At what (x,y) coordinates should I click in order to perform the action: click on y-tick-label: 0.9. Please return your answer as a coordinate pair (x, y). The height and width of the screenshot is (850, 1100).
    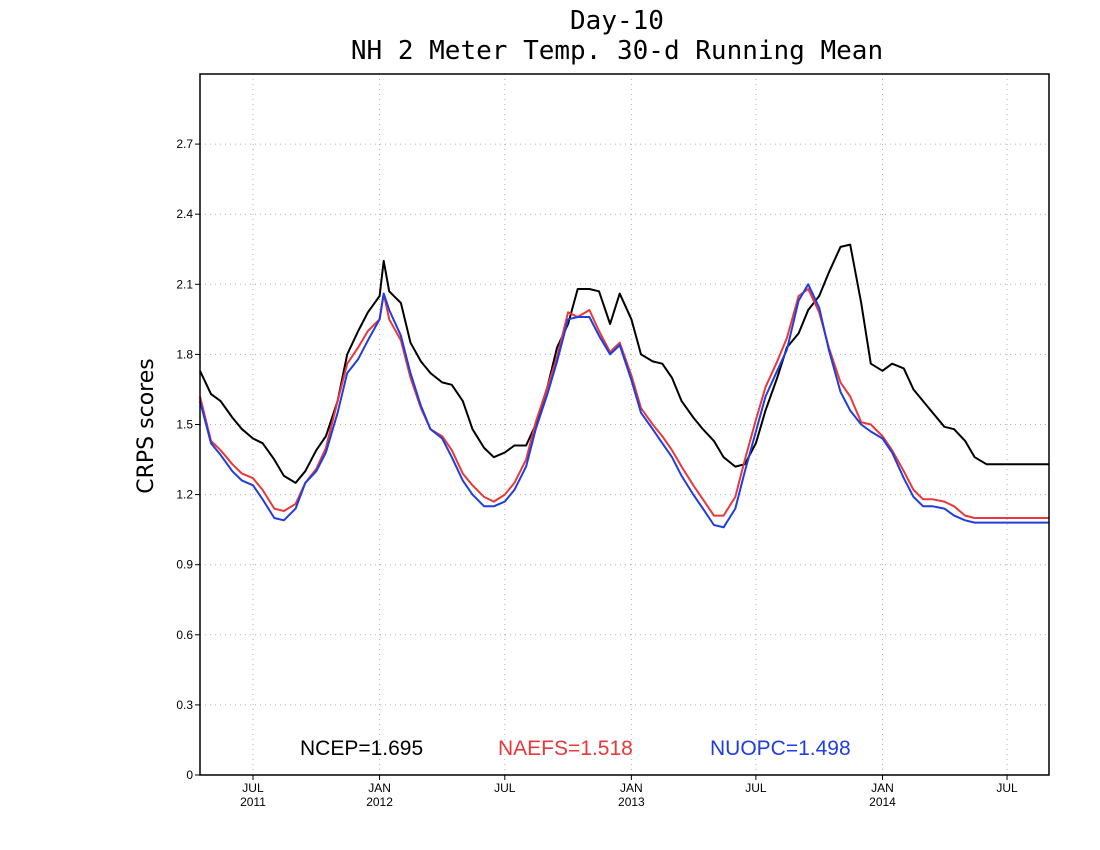
    Looking at the image, I should click on (184, 565).